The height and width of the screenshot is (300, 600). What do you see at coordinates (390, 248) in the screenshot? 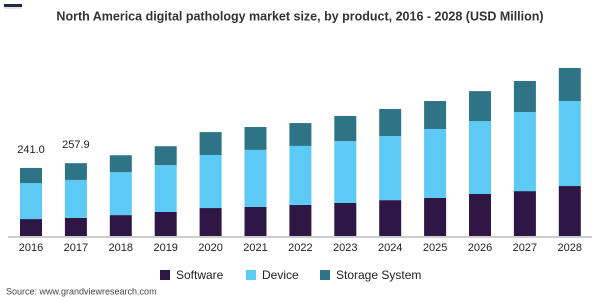
I see `x-tick-label: 2024` at bounding box center [390, 248].